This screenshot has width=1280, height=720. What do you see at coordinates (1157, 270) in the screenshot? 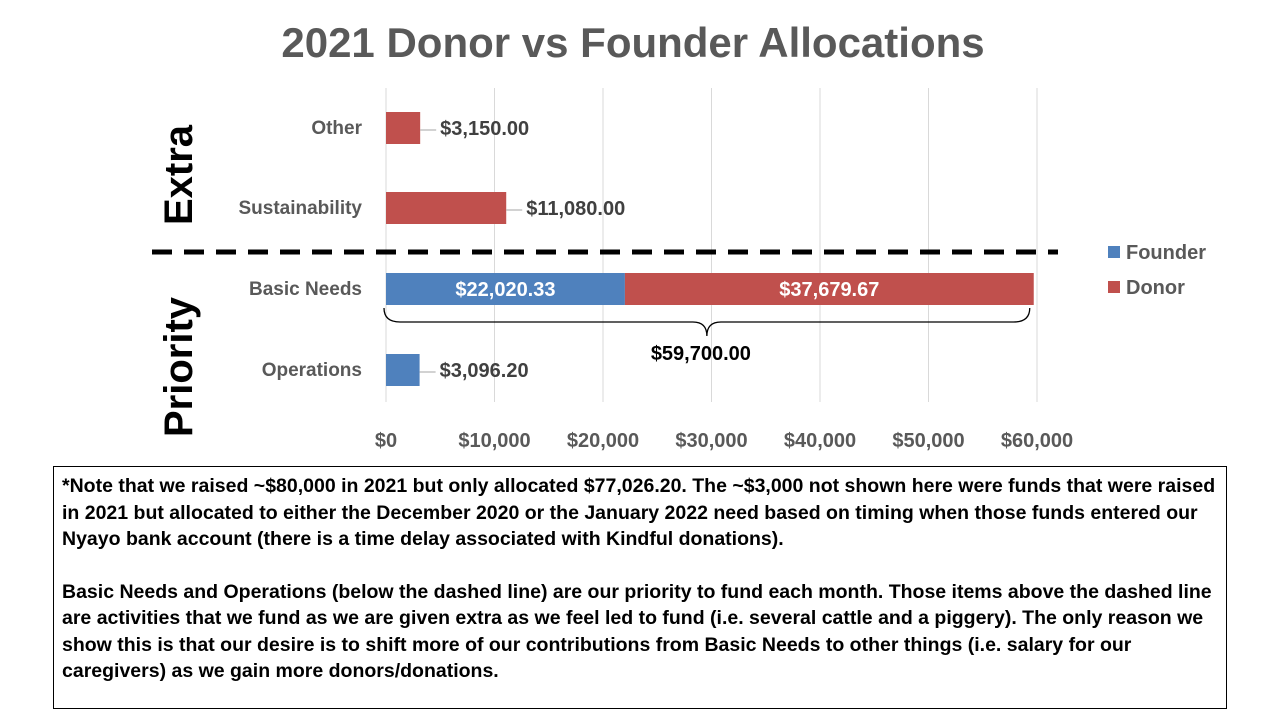
I see `legend: Founder Donor` at bounding box center [1157, 270].